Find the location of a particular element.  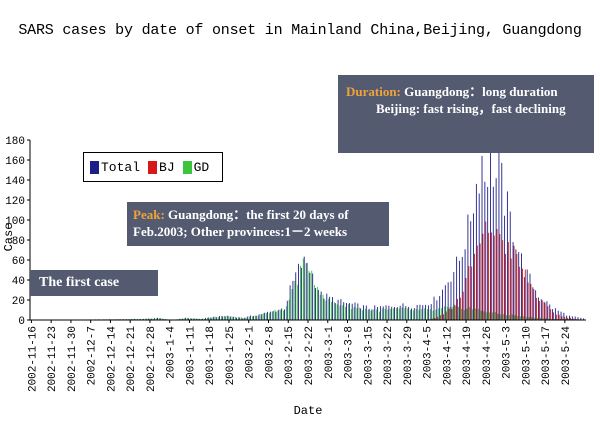

legend-label-total: Total is located at coordinates (121, 167).